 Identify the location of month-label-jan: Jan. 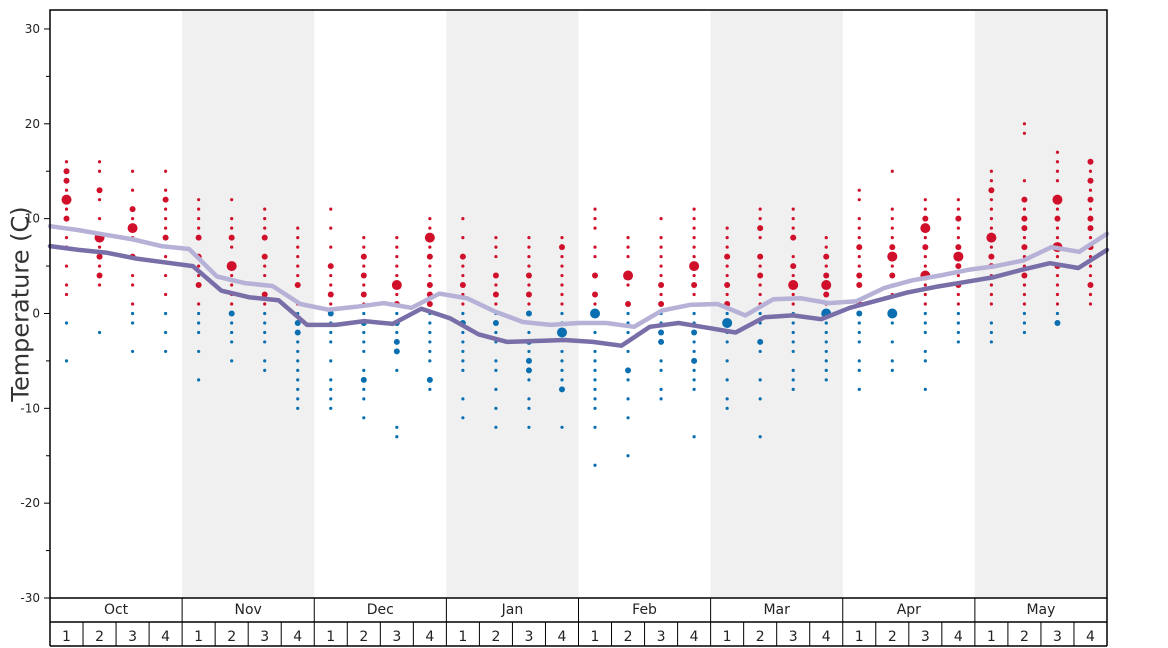
(512, 610).